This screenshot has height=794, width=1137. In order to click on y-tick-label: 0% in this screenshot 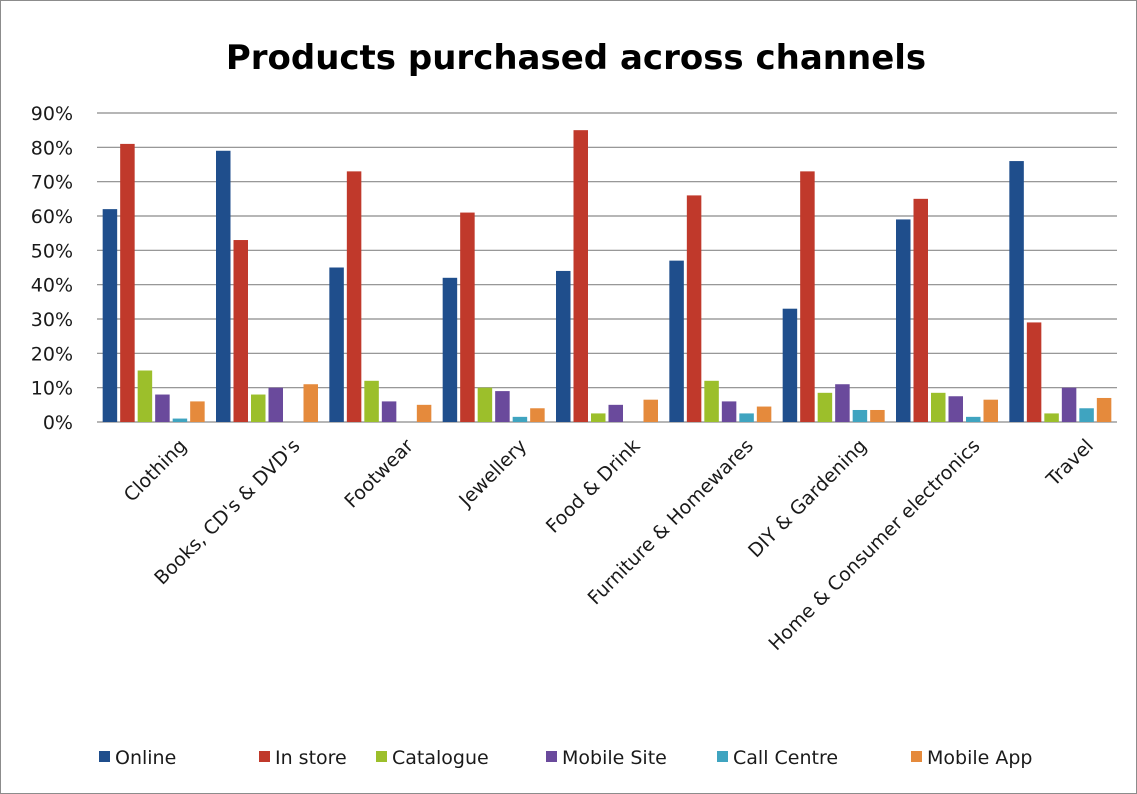, I will do `click(58, 423)`.